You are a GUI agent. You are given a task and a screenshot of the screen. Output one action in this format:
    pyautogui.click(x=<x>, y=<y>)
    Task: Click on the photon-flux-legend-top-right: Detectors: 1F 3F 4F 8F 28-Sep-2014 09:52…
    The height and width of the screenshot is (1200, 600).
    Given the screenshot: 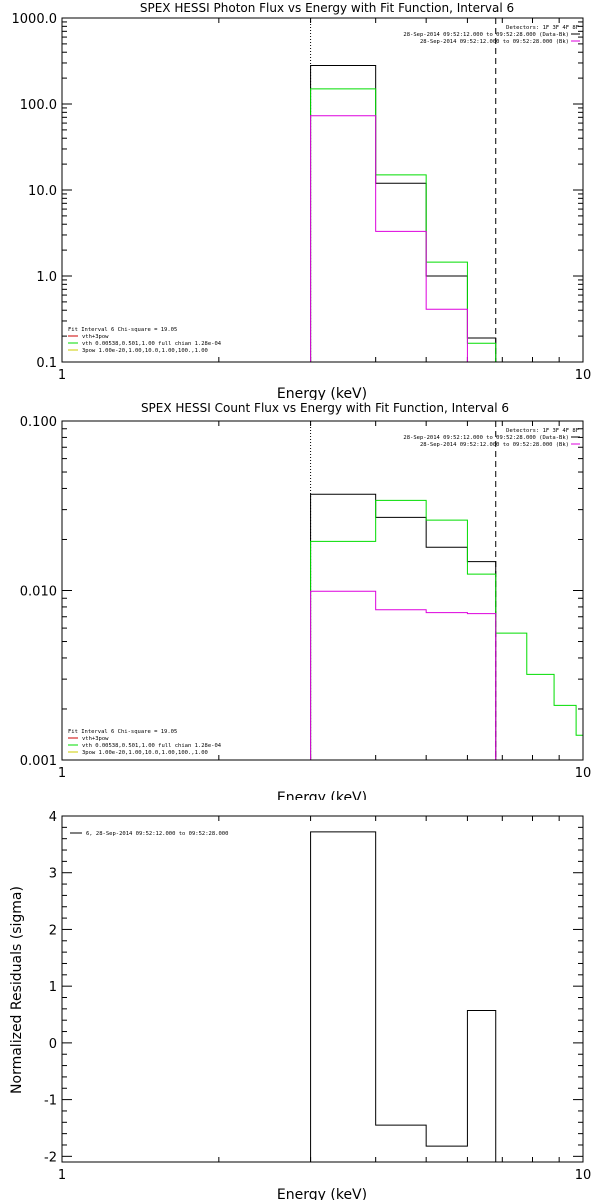 What is the action you would take?
    pyautogui.click(x=491, y=35)
    